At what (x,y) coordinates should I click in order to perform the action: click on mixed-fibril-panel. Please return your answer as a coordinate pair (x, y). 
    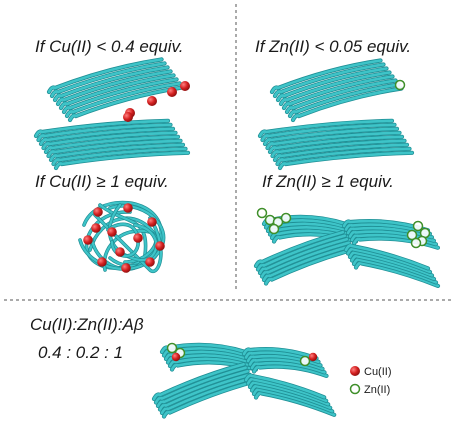
    Looking at the image, I should click on (244, 380).